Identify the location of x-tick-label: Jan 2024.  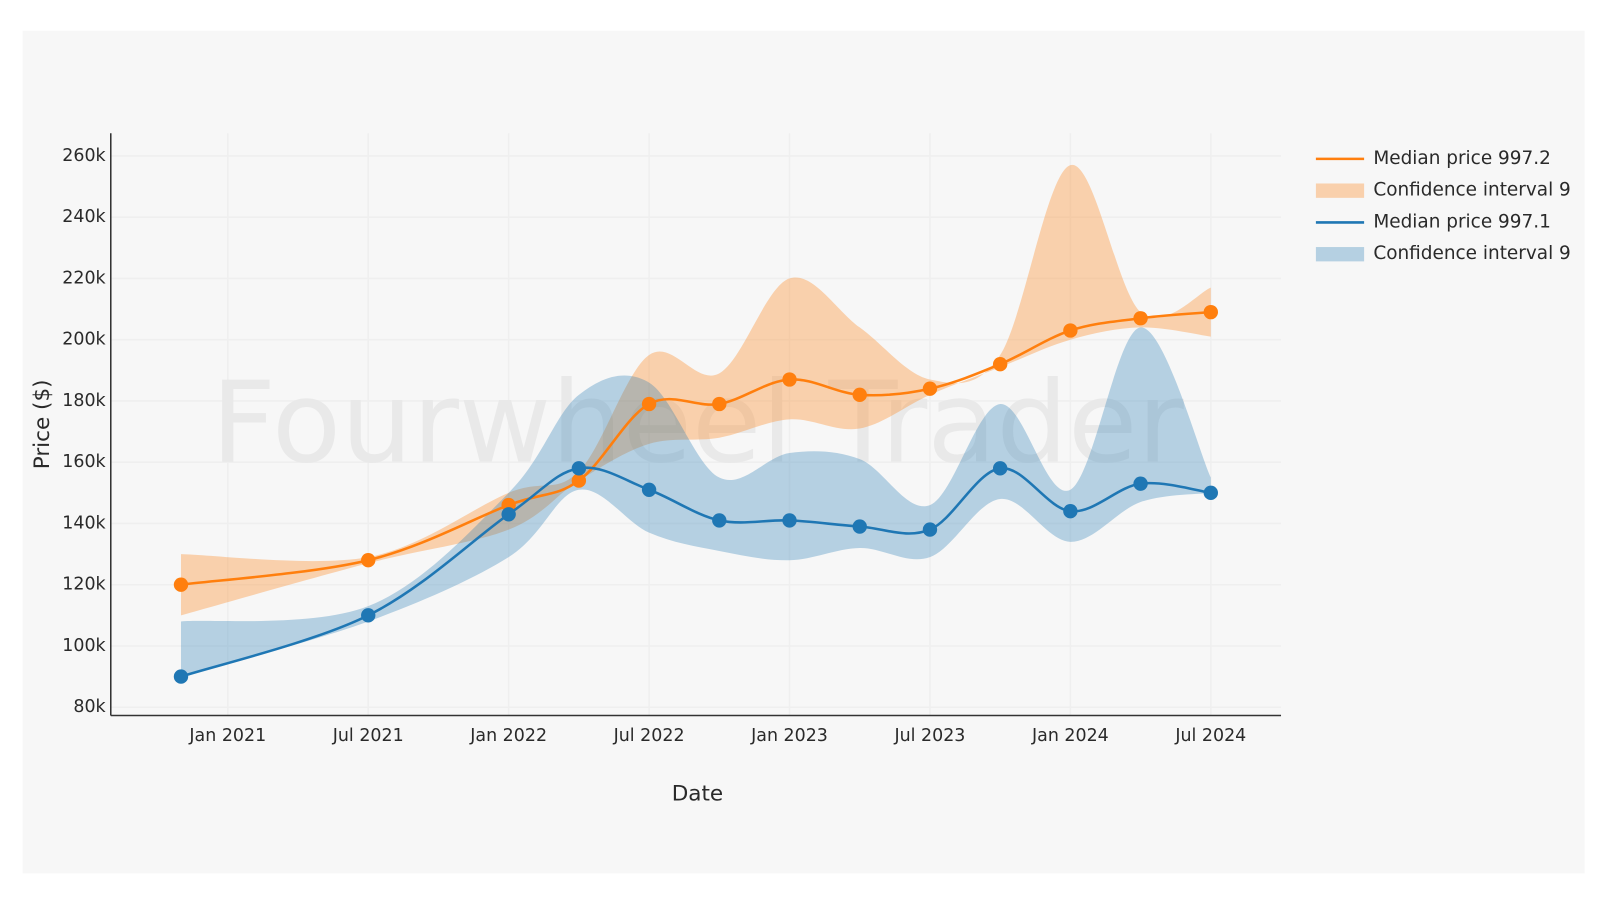
(1070, 736).